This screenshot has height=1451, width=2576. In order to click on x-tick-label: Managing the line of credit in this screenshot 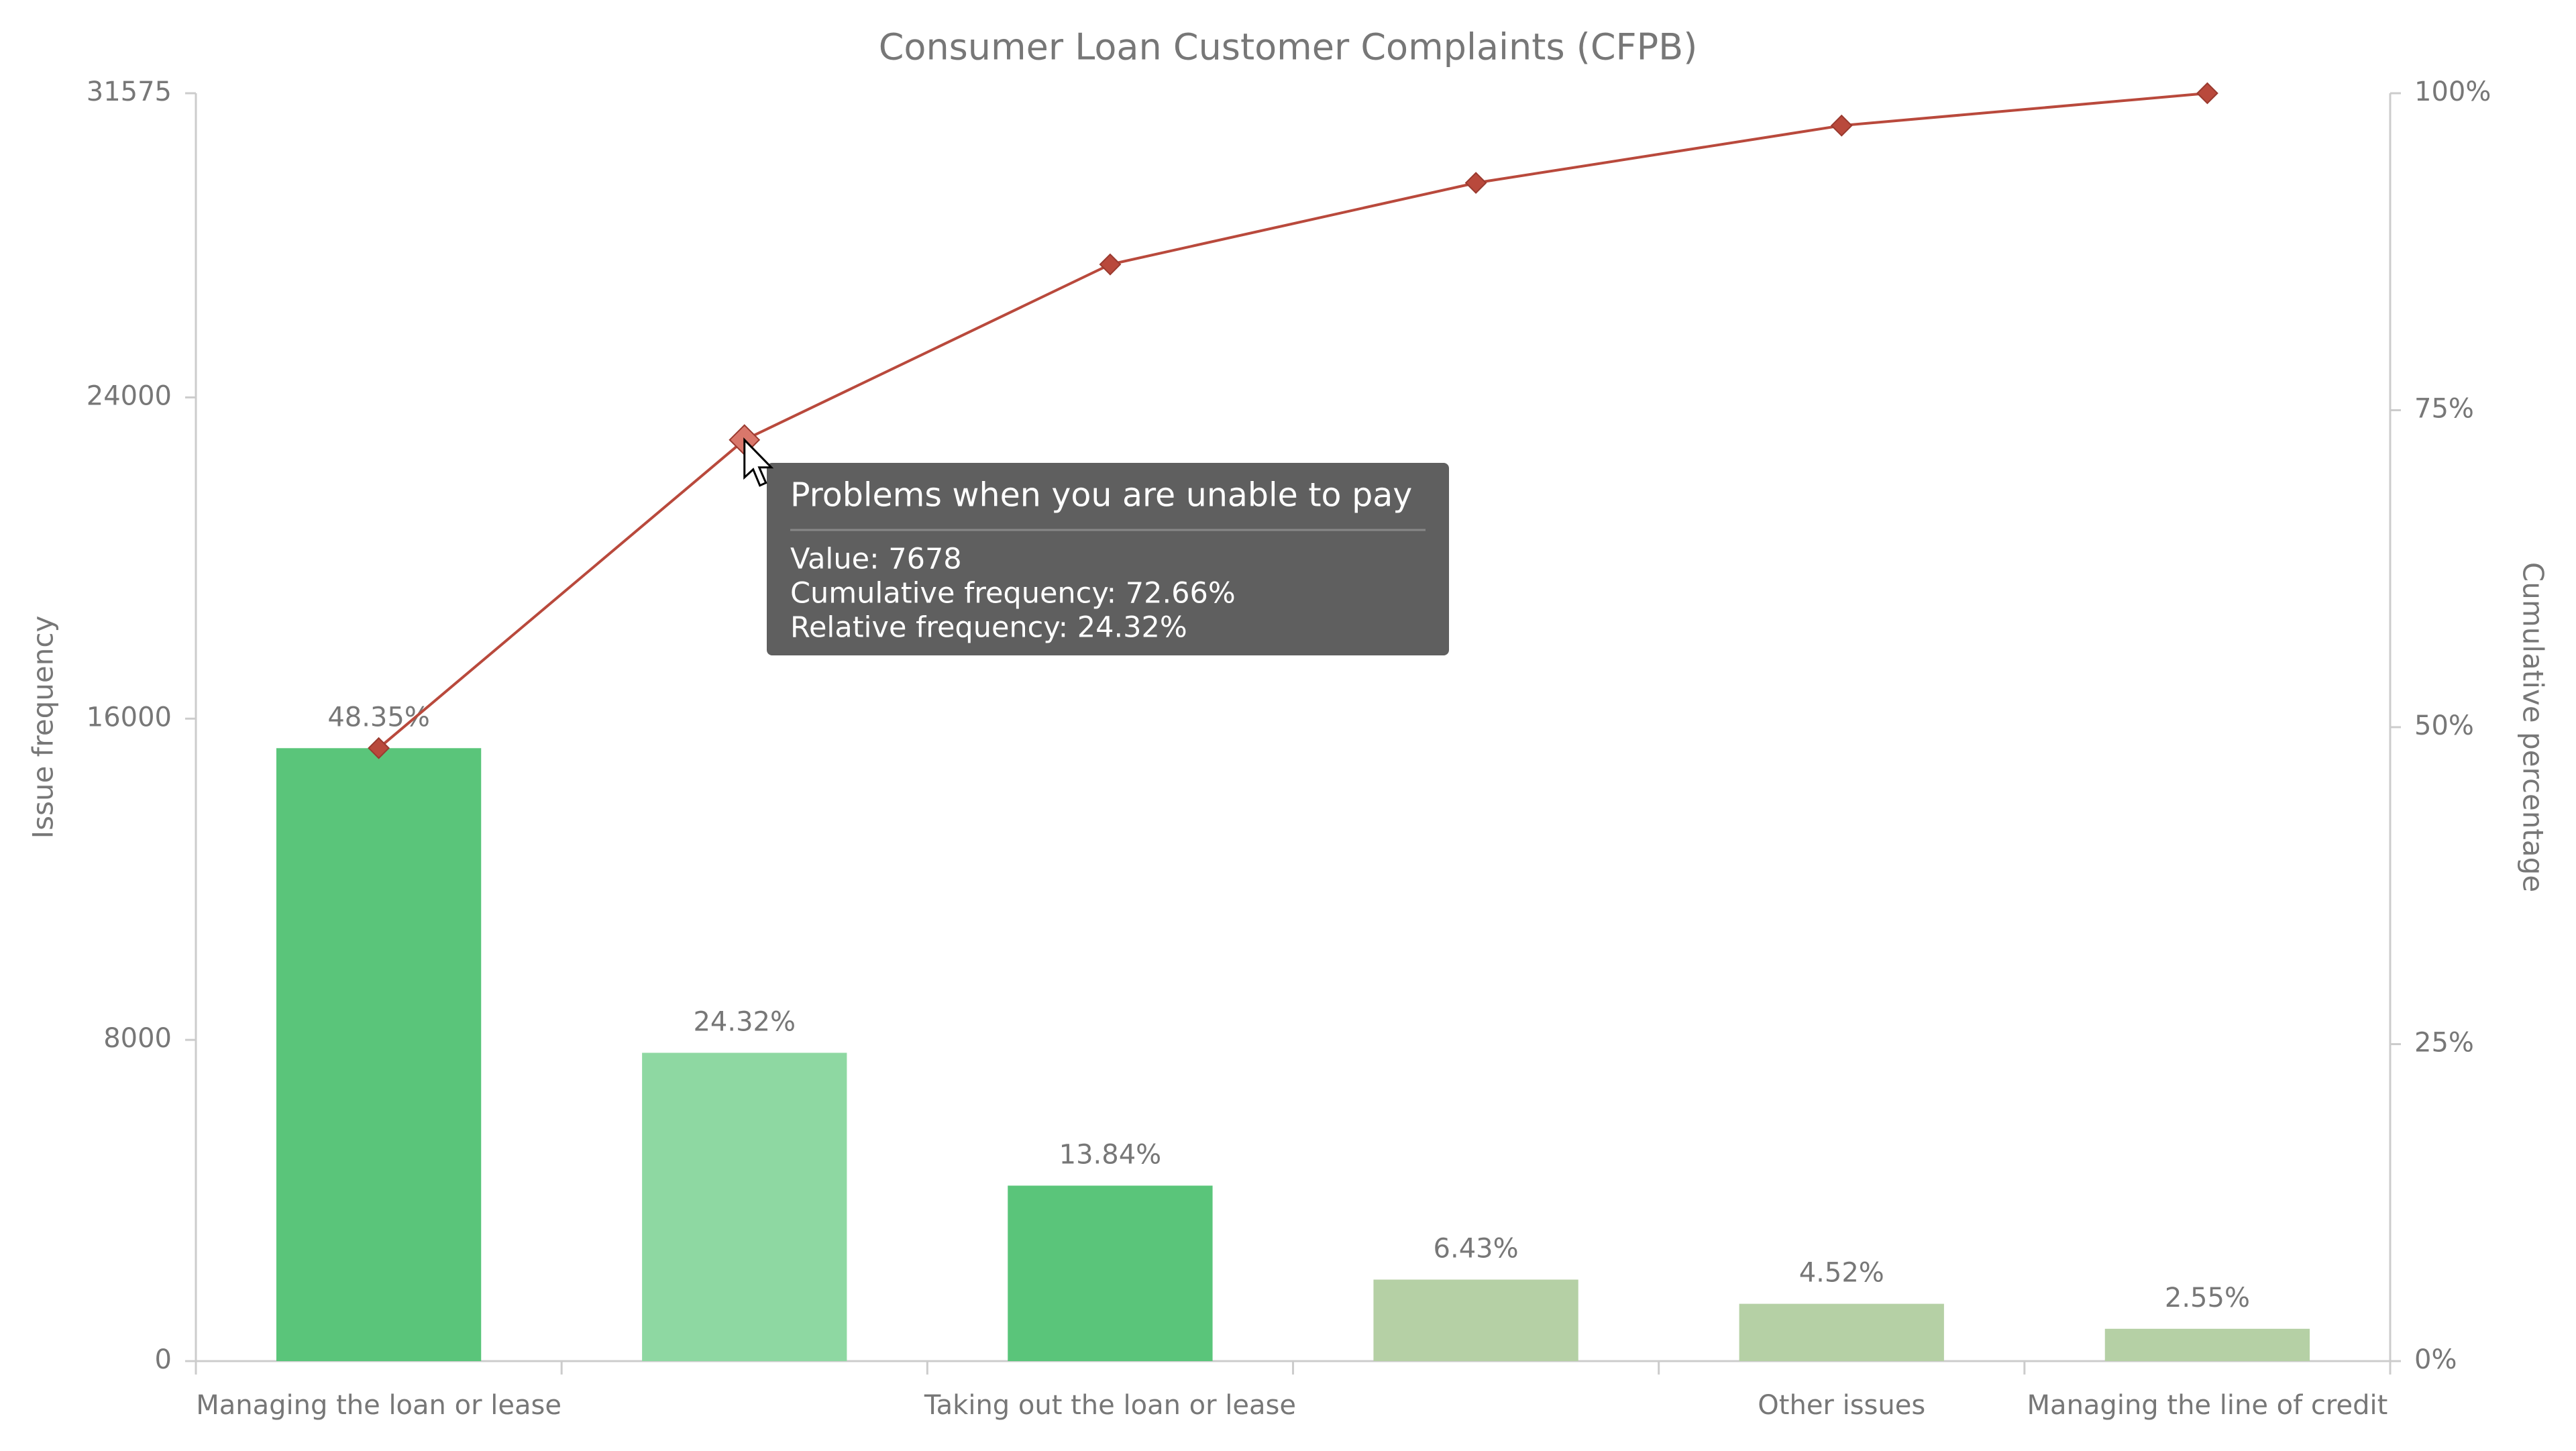, I will do `click(2207, 1405)`.